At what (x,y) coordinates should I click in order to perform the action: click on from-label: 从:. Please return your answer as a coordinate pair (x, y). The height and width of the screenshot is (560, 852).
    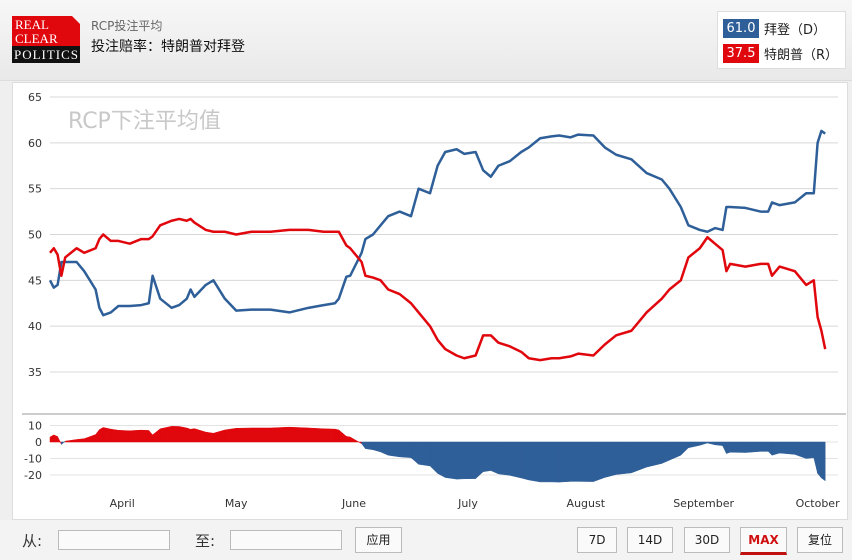
    Looking at the image, I should click on (32, 541).